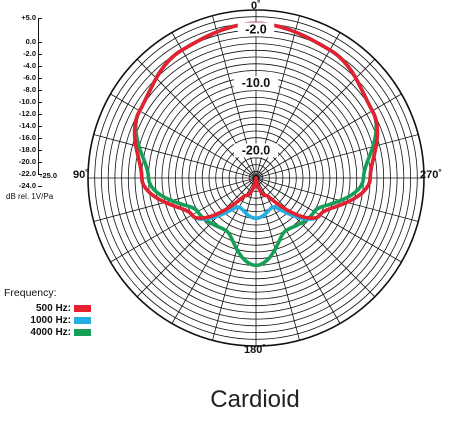  I want to click on db-scale-label: -12.0, so click(27, 113).